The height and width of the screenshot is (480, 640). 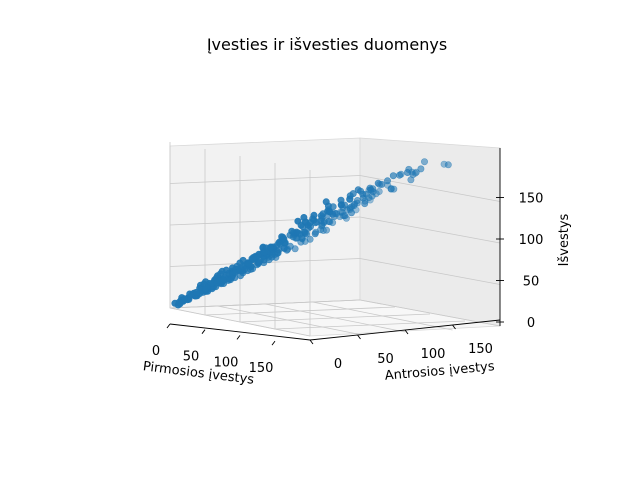 What do you see at coordinates (261, 368) in the screenshot?
I see `x-tick-label: 150` at bounding box center [261, 368].